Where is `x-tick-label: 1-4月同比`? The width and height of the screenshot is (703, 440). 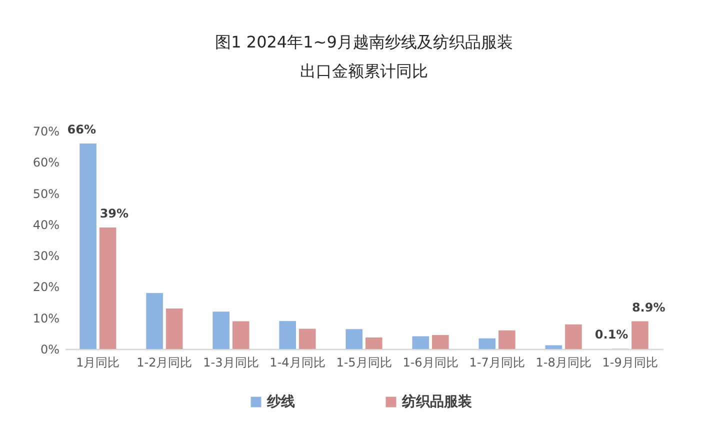
x-tick-label: 1-4月同比 is located at coordinates (298, 363).